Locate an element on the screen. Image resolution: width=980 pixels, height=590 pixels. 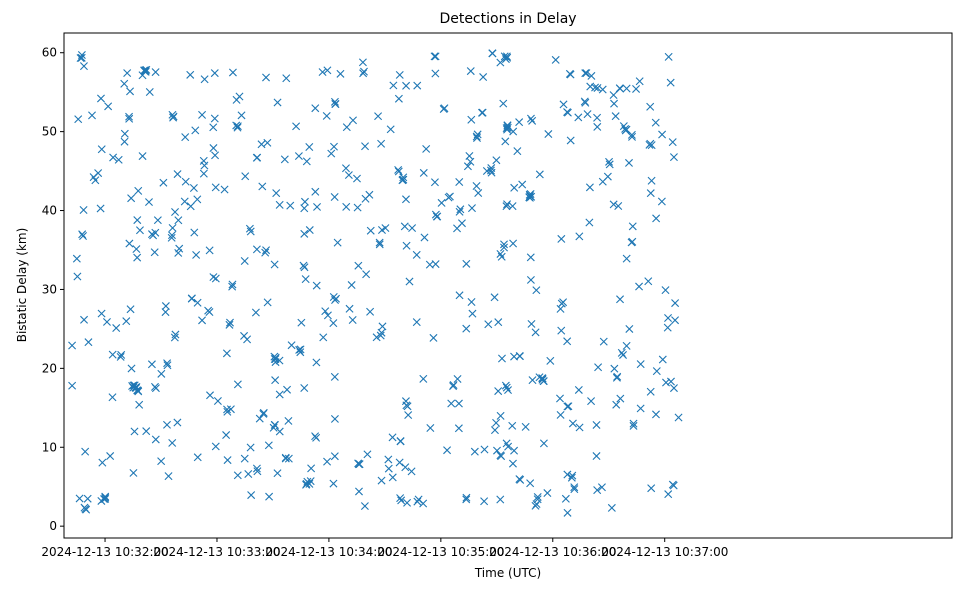
y-tick-label: 50 is located at coordinates (49, 132).